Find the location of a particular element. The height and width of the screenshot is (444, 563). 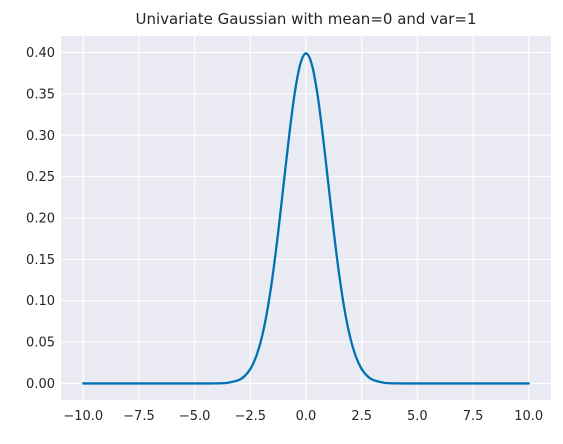

y-tick-label: 0.10 is located at coordinates (40, 301).